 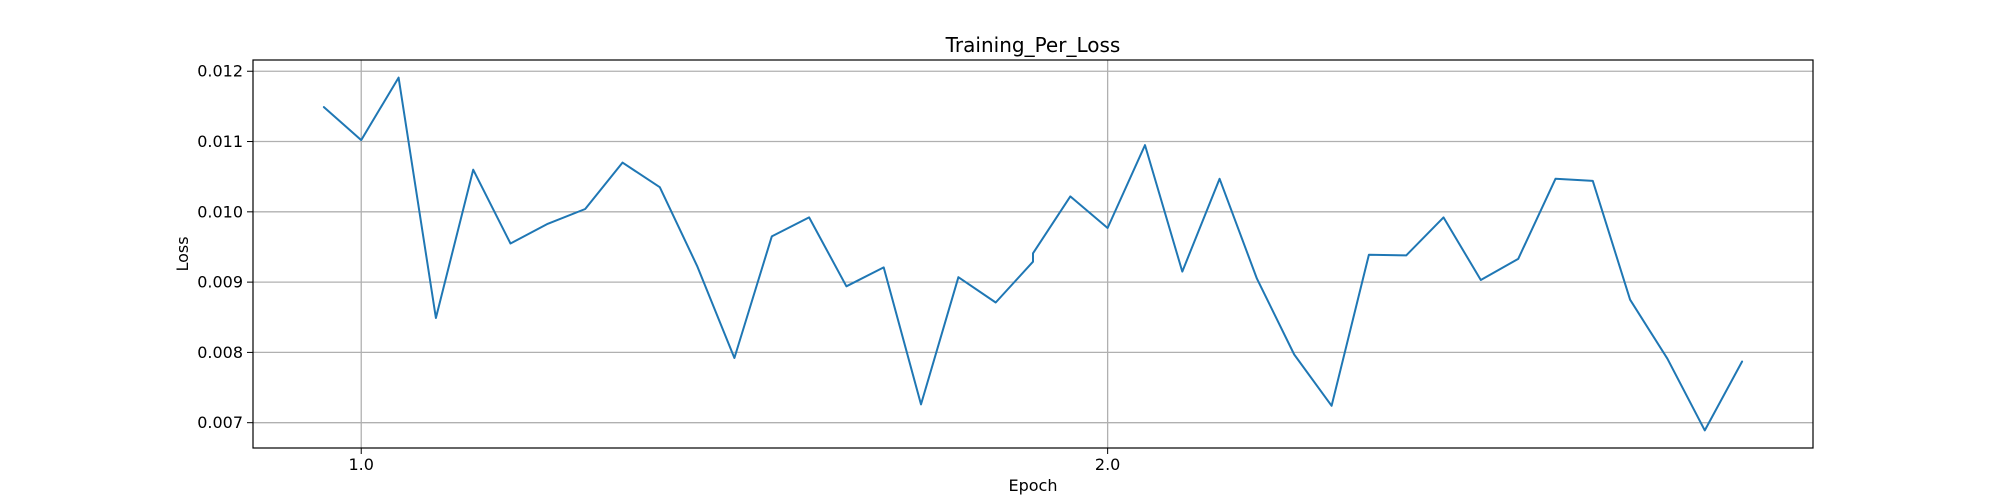 I want to click on y-tick-label: 0.010, so click(x=220, y=211).